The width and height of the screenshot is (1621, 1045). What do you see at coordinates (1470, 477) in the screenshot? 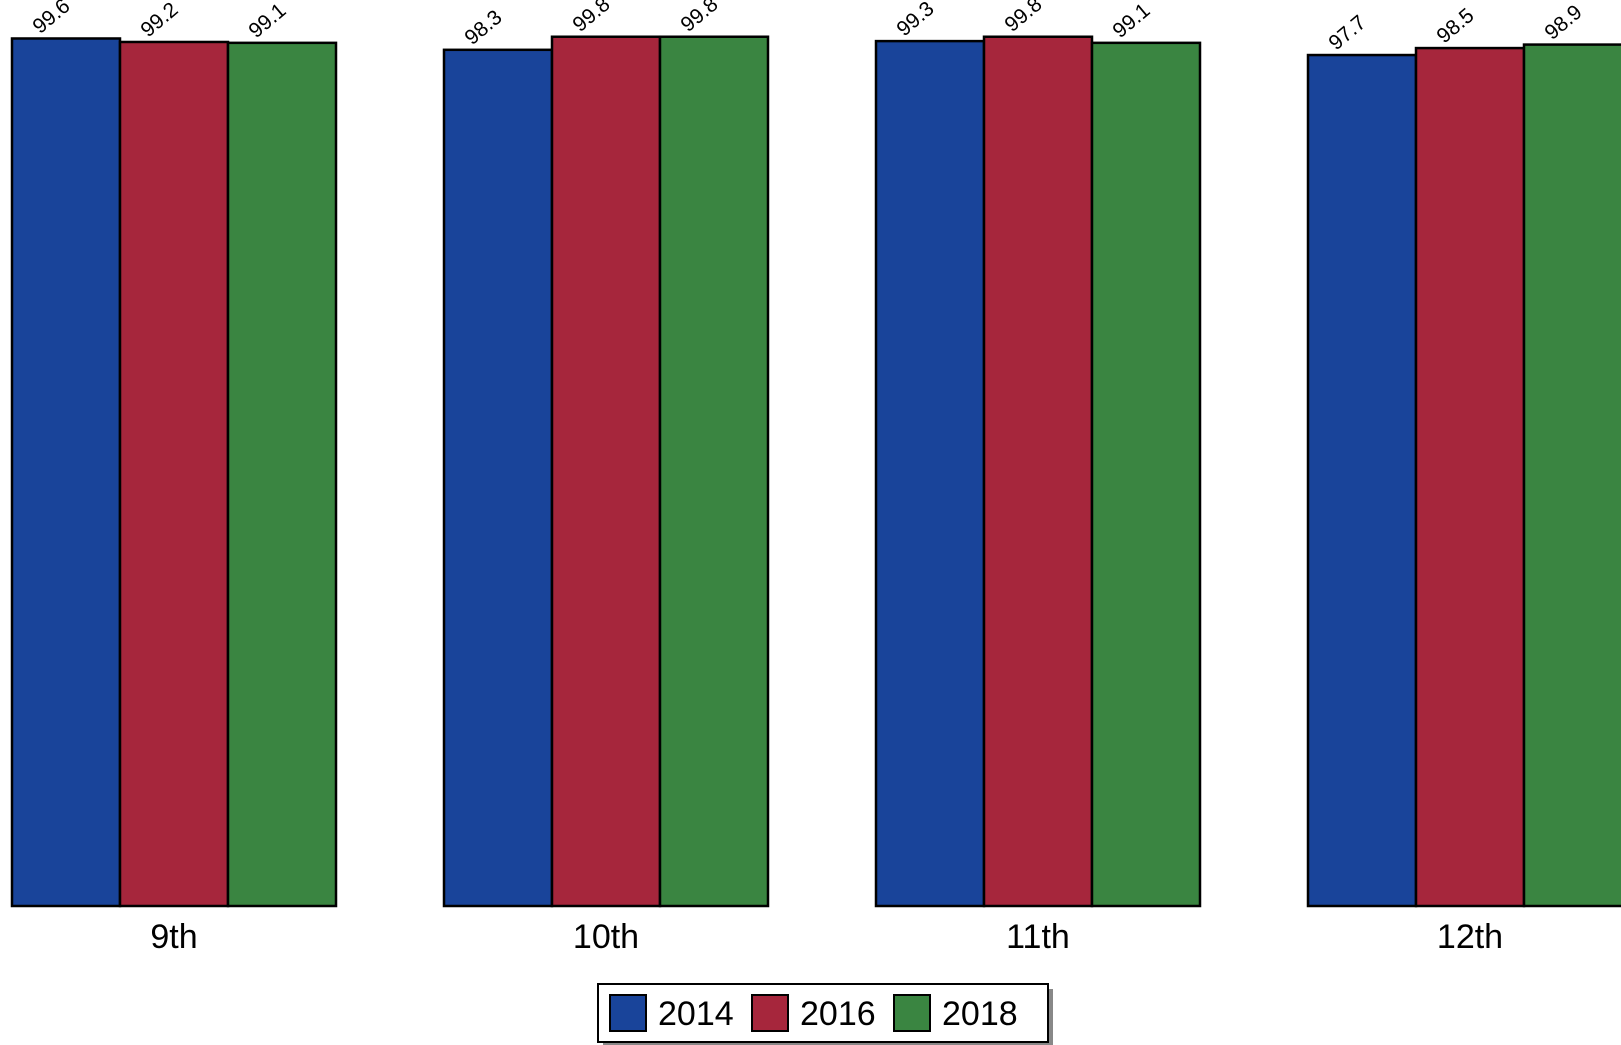
I see `bar-12th-2016` at bounding box center [1470, 477].